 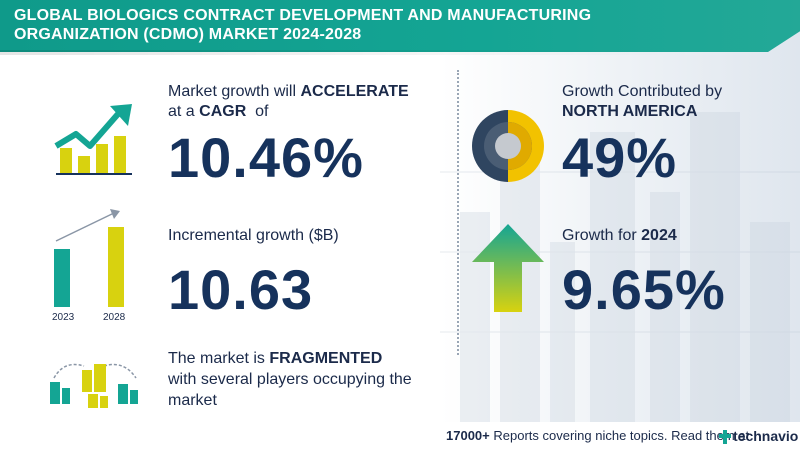 I want to click on market-label-bold: FRAGMENTED, so click(x=326, y=358).